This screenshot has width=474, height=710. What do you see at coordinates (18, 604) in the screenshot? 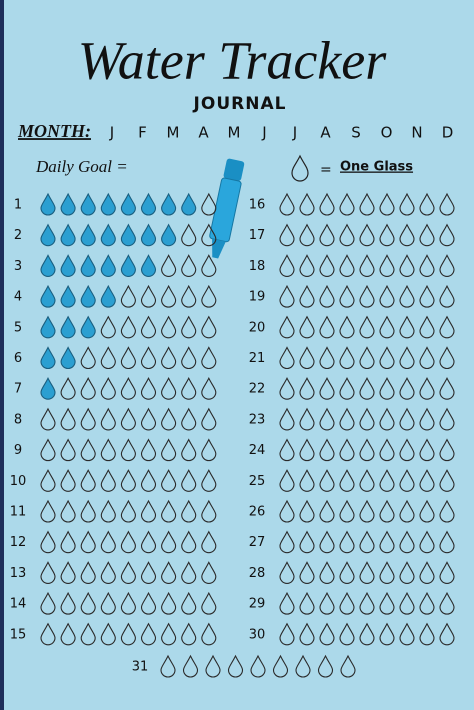
I see `day-number: 14` at bounding box center [18, 604].